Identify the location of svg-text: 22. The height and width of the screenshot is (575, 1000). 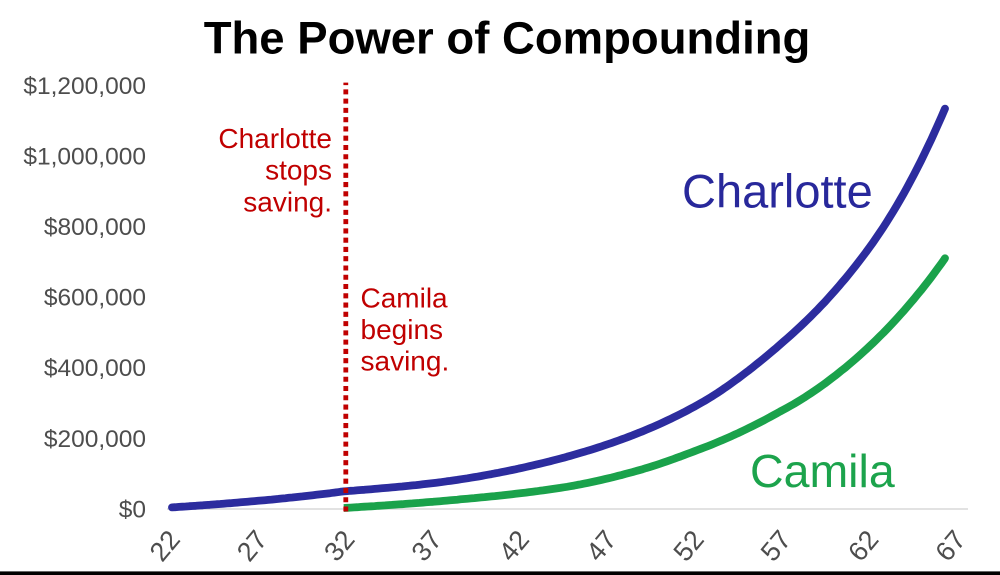
(165, 546).